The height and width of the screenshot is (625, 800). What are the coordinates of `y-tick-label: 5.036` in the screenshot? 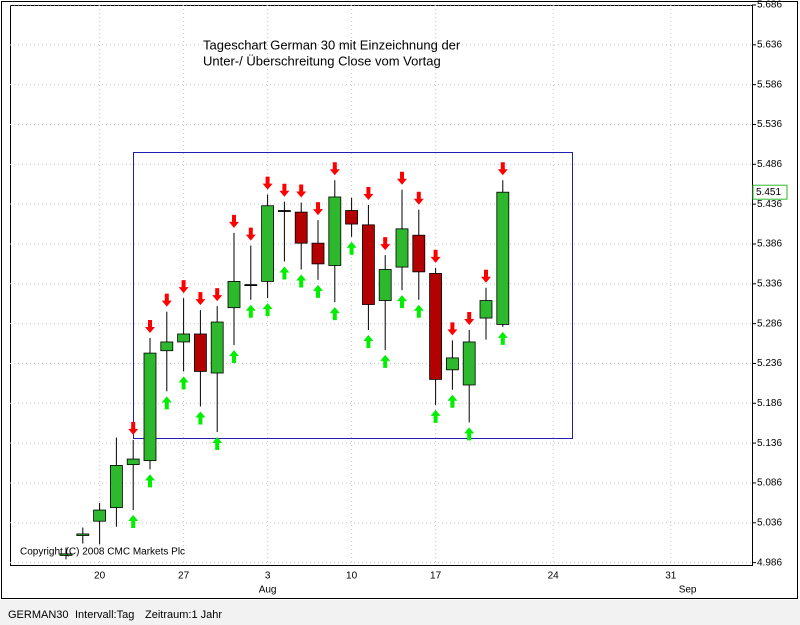 It's located at (769, 522).